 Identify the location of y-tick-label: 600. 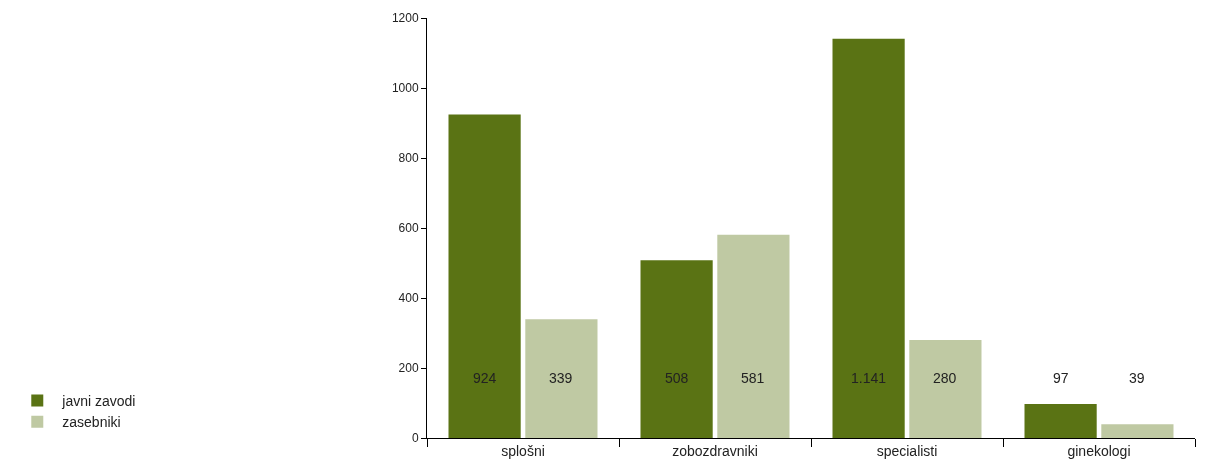
(408, 228).